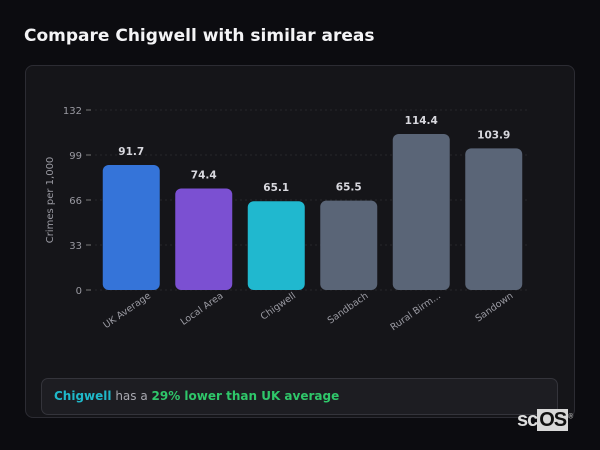  What do you see at coordinates (493, 135) in the screenshot?
I see `bar-value-label: 103.9` at bounding box center [493, 135].